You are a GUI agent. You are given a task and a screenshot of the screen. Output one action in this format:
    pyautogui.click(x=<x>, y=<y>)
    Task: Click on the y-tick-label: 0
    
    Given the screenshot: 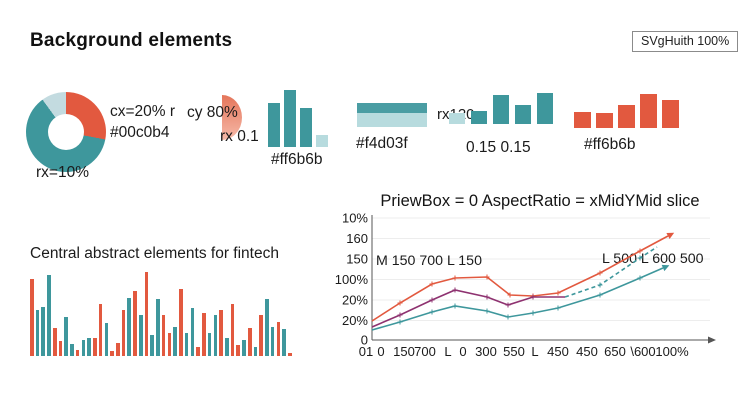 What is the action you would take?
    pyautogui.click(x=364, y=340)
    